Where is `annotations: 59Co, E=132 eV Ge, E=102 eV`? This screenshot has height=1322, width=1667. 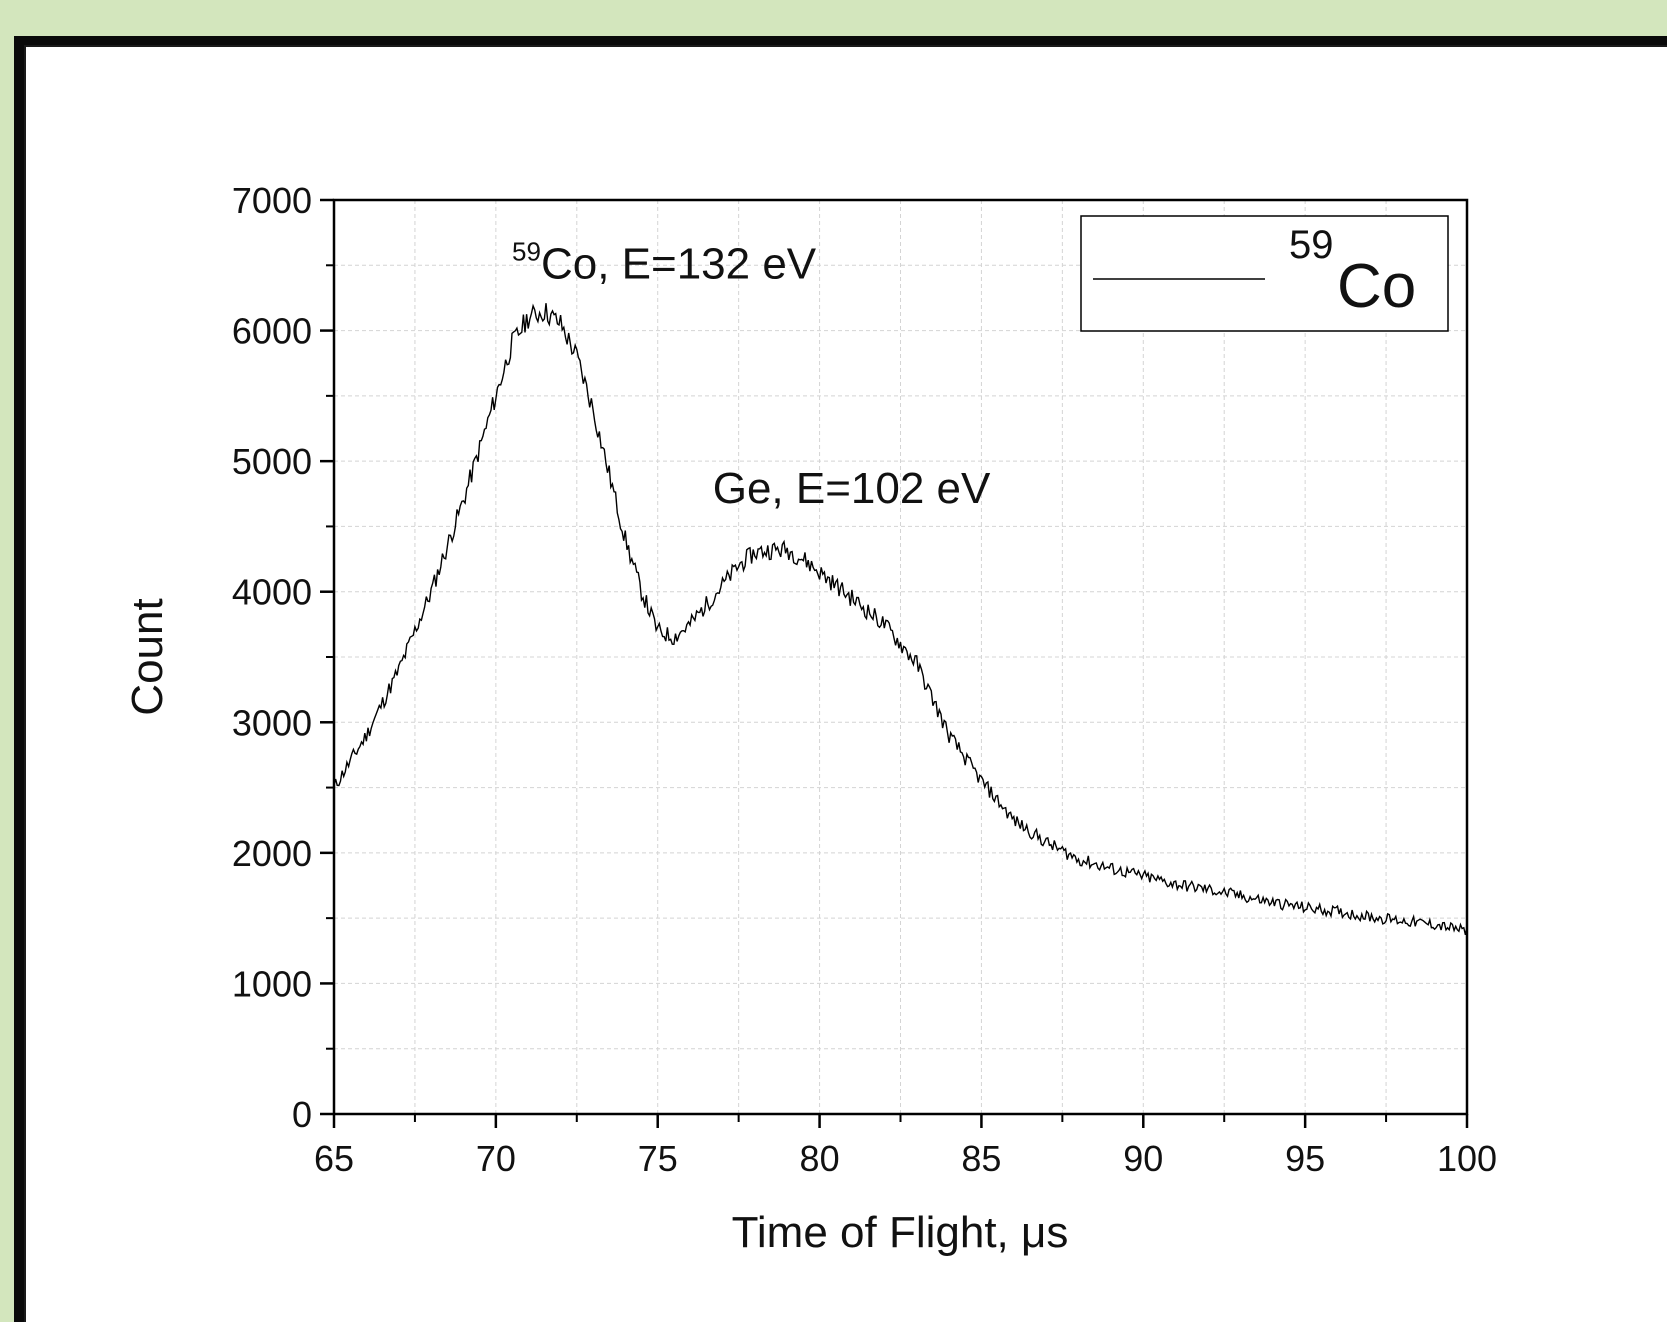
annotations: 59Co, E=132 eV Ge, E=102 eV is located at coordinates (751, 374).